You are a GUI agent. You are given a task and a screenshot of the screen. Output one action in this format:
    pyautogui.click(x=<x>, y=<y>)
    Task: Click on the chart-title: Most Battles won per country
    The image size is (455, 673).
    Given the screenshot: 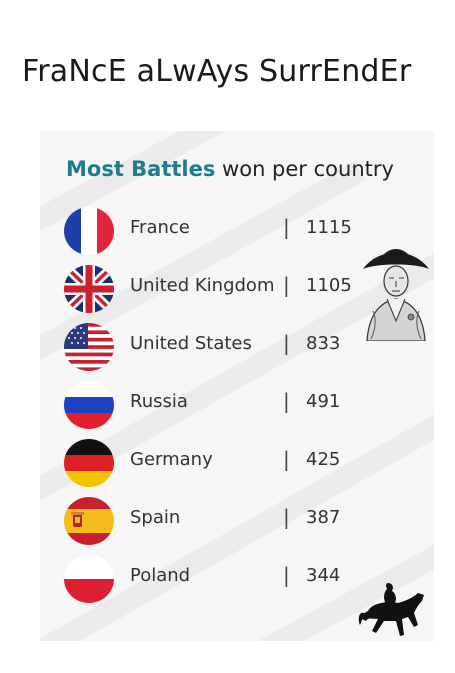 What is the action you would take?
    pyautogui.click(x=230, y=169)
    